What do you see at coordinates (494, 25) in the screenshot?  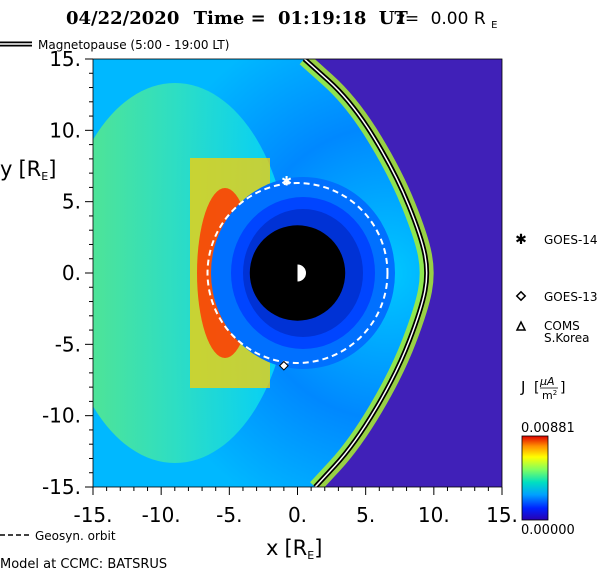 I see `title-z-unit-sub: E` at bounding box center [494, 25].